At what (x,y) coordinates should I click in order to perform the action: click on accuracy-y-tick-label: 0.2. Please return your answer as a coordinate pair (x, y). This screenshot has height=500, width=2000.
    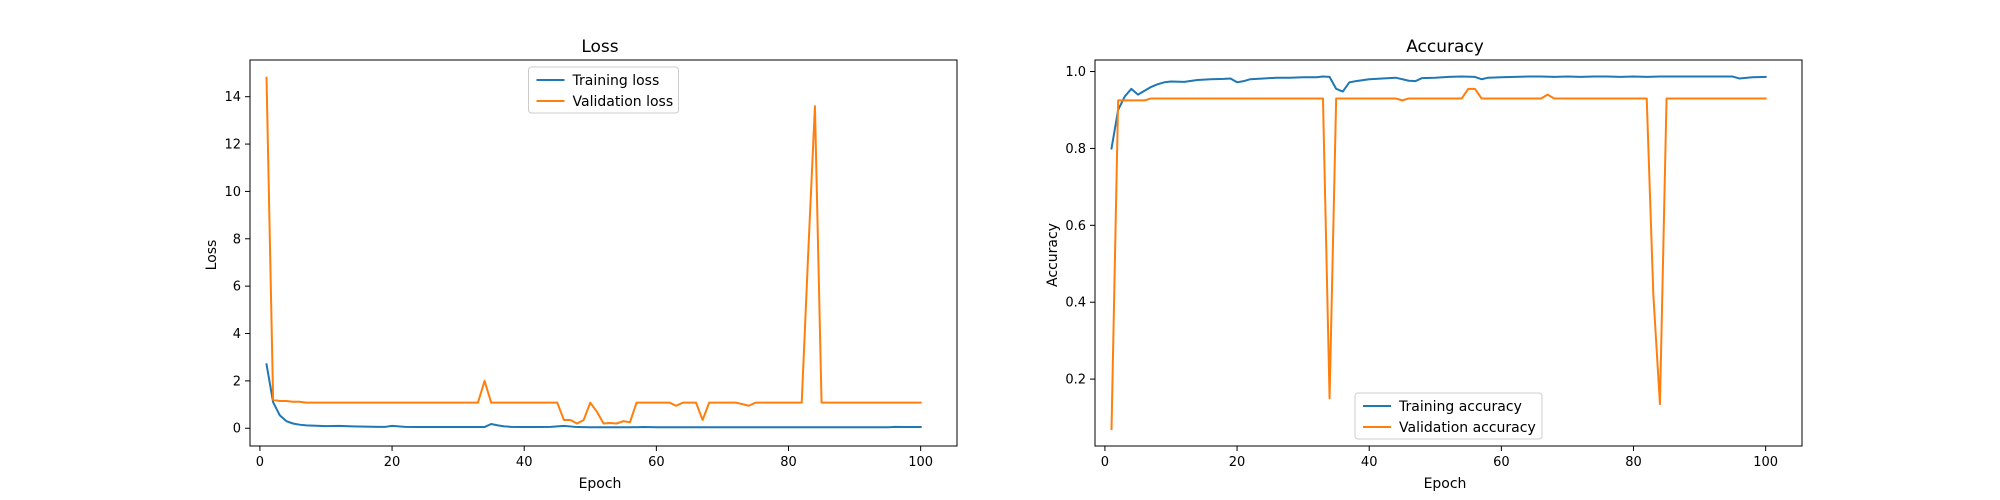
    Looking at the image, I should click on (1075, 380).